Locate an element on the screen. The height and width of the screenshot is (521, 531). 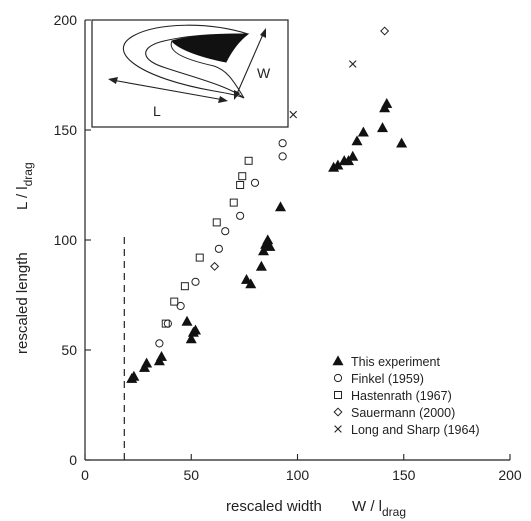
inset-dune-diagram: L W is located at coordinates (190, 73).